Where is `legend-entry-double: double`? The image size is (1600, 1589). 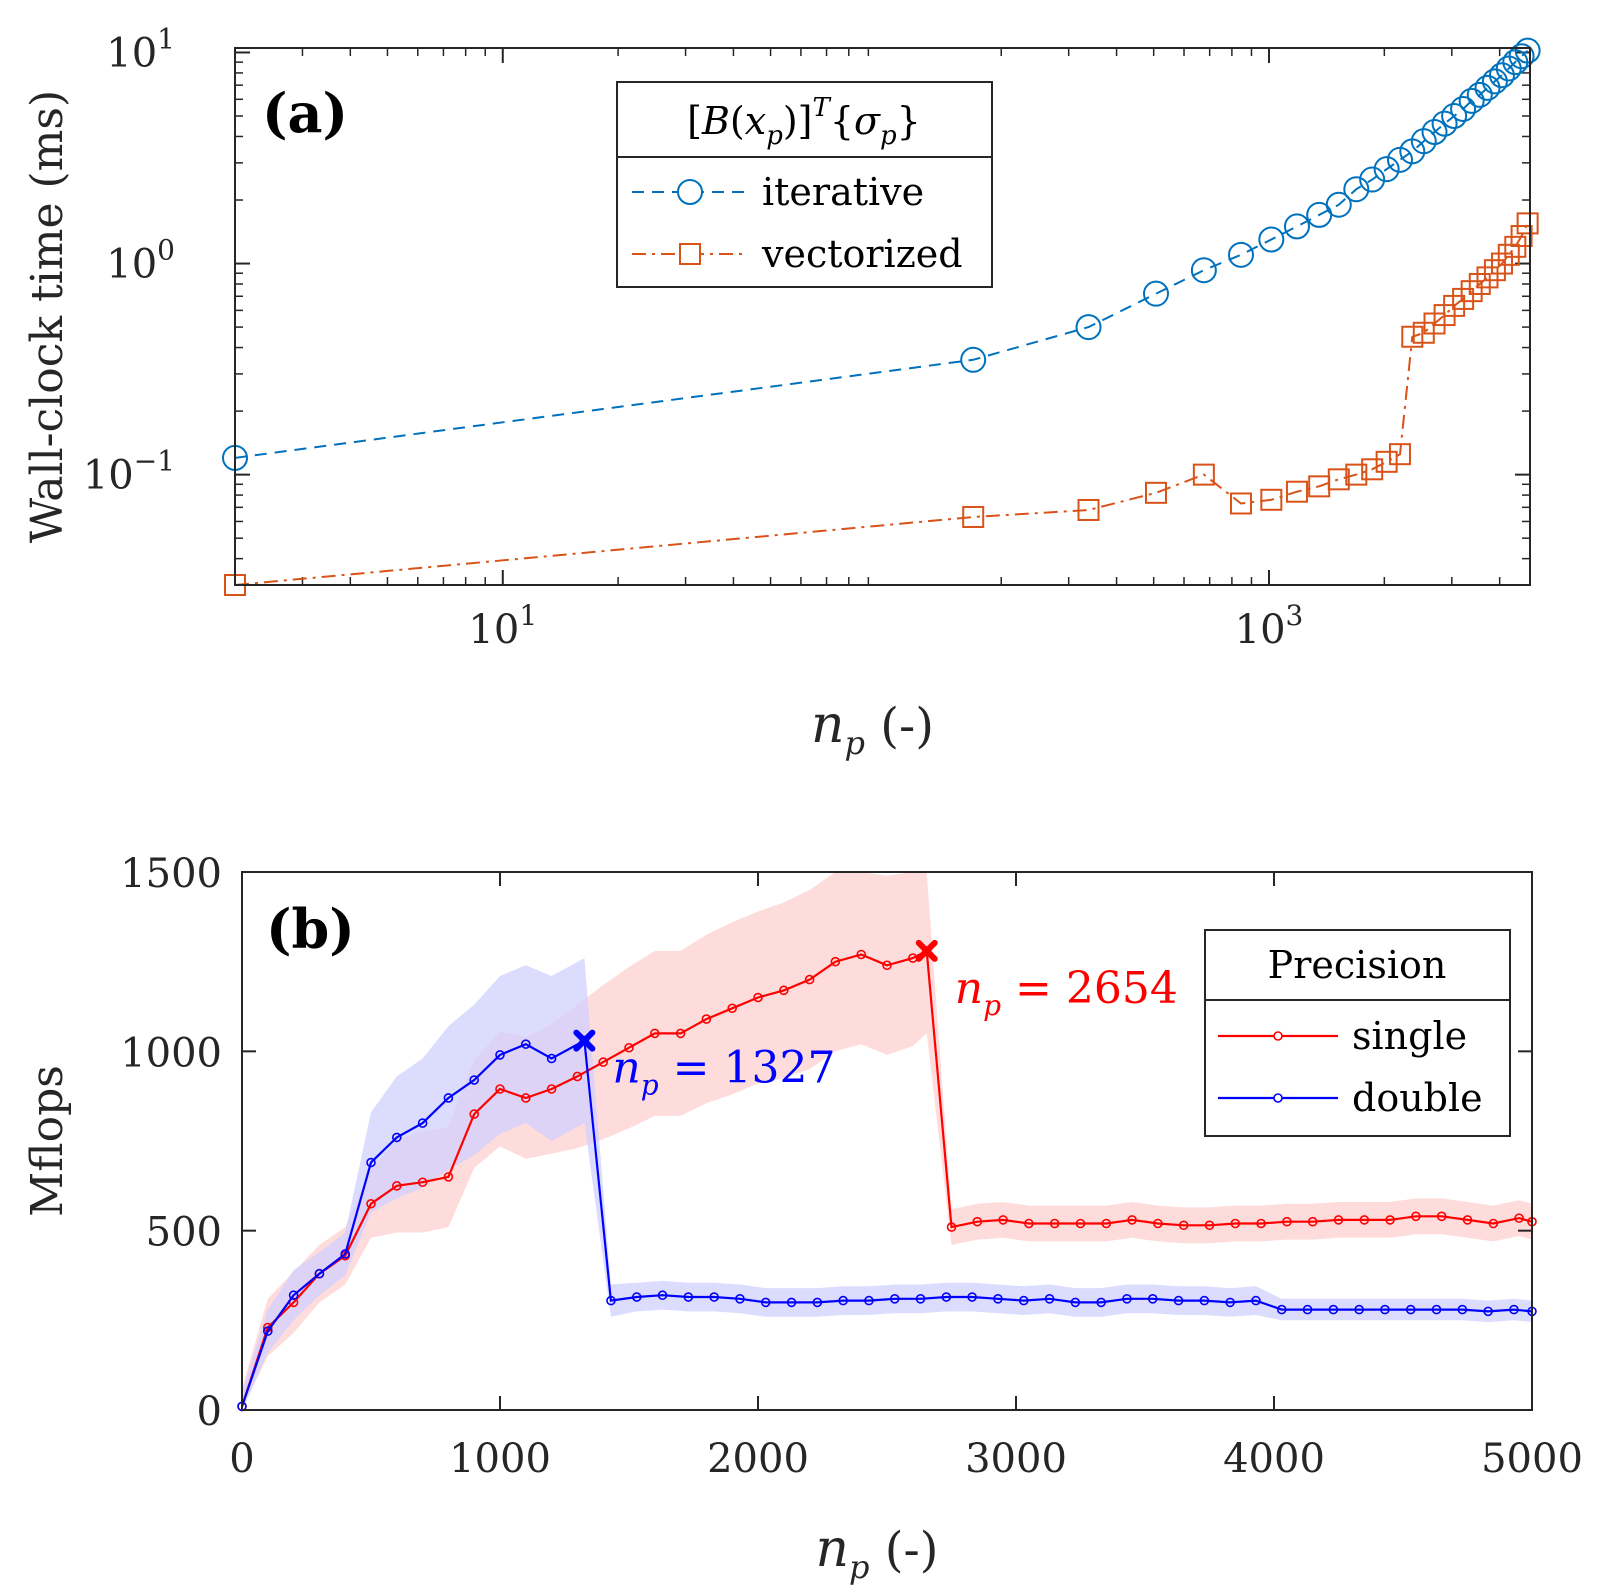
legend-entry-double: double is located at coordinates (1417, 1098).